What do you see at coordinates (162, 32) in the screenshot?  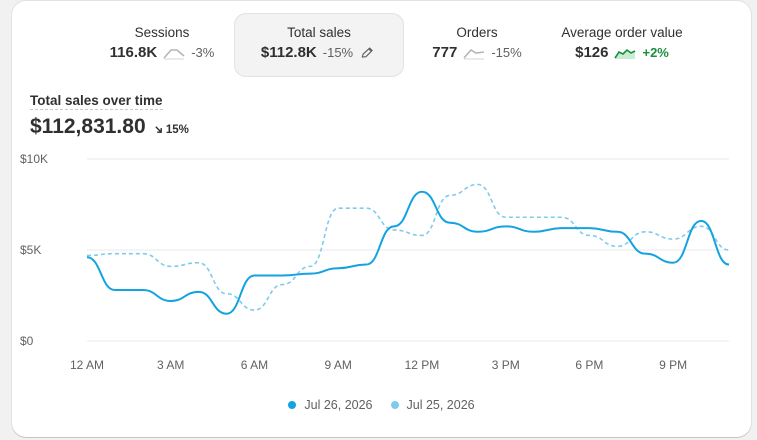 I see `metric-label: Sessions` at bounding box center [162, 32].